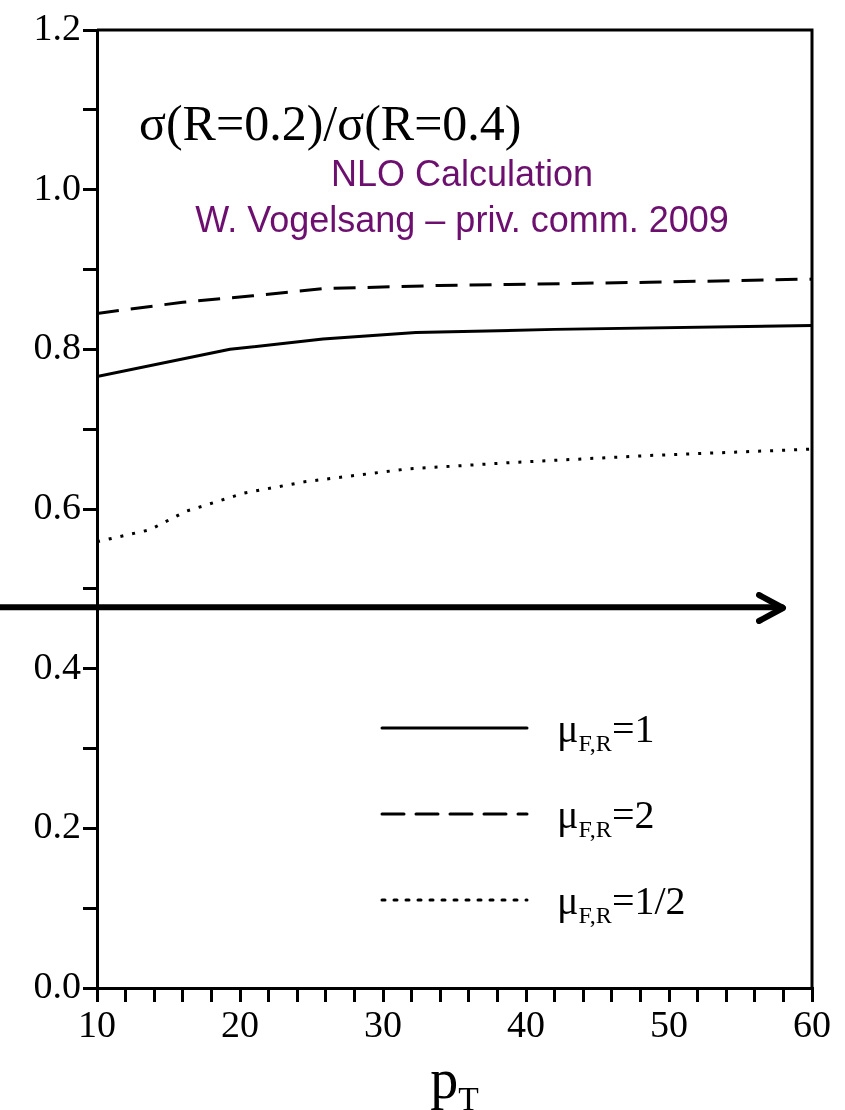 The height and width of the screenshot is (1110, 845). I want to click on y-tick-label: 1.2, so click(57, 26).